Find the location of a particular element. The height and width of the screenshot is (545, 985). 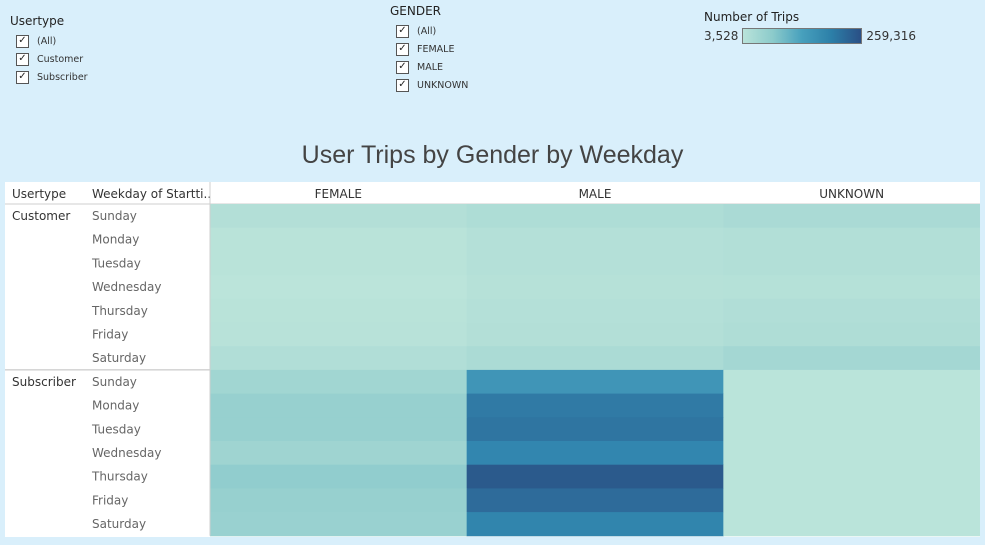

gender-filter-title: GENDER is located at coordinates (416, 11).